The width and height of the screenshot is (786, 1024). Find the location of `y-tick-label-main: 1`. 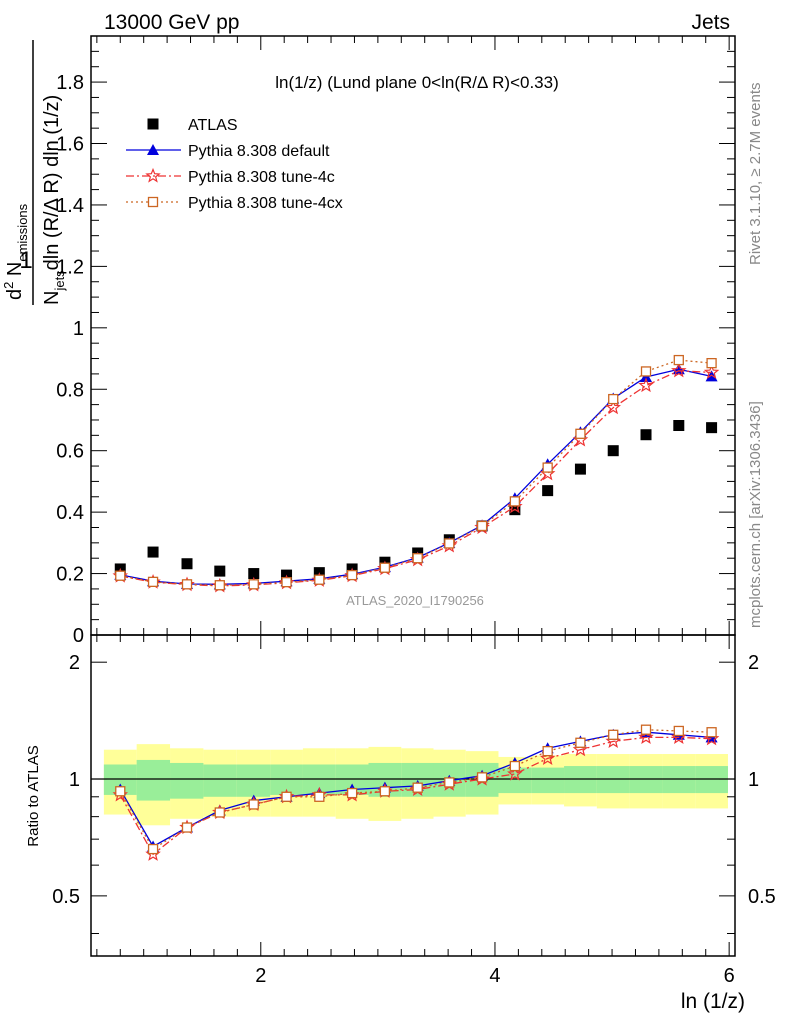

y-tick-label-main: 1 is located at coordinates (78, 329).